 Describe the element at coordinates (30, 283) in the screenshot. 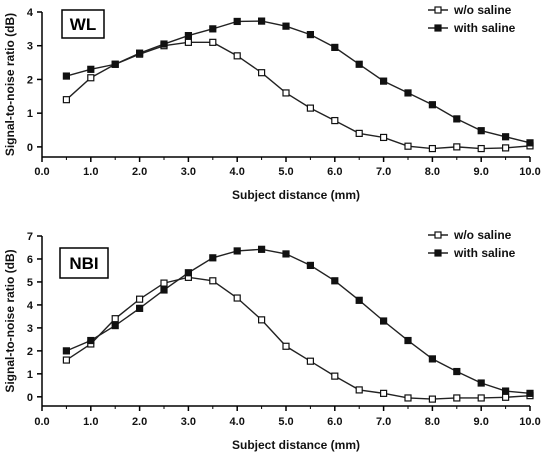

I see `y-tick-label: 5` at that location.